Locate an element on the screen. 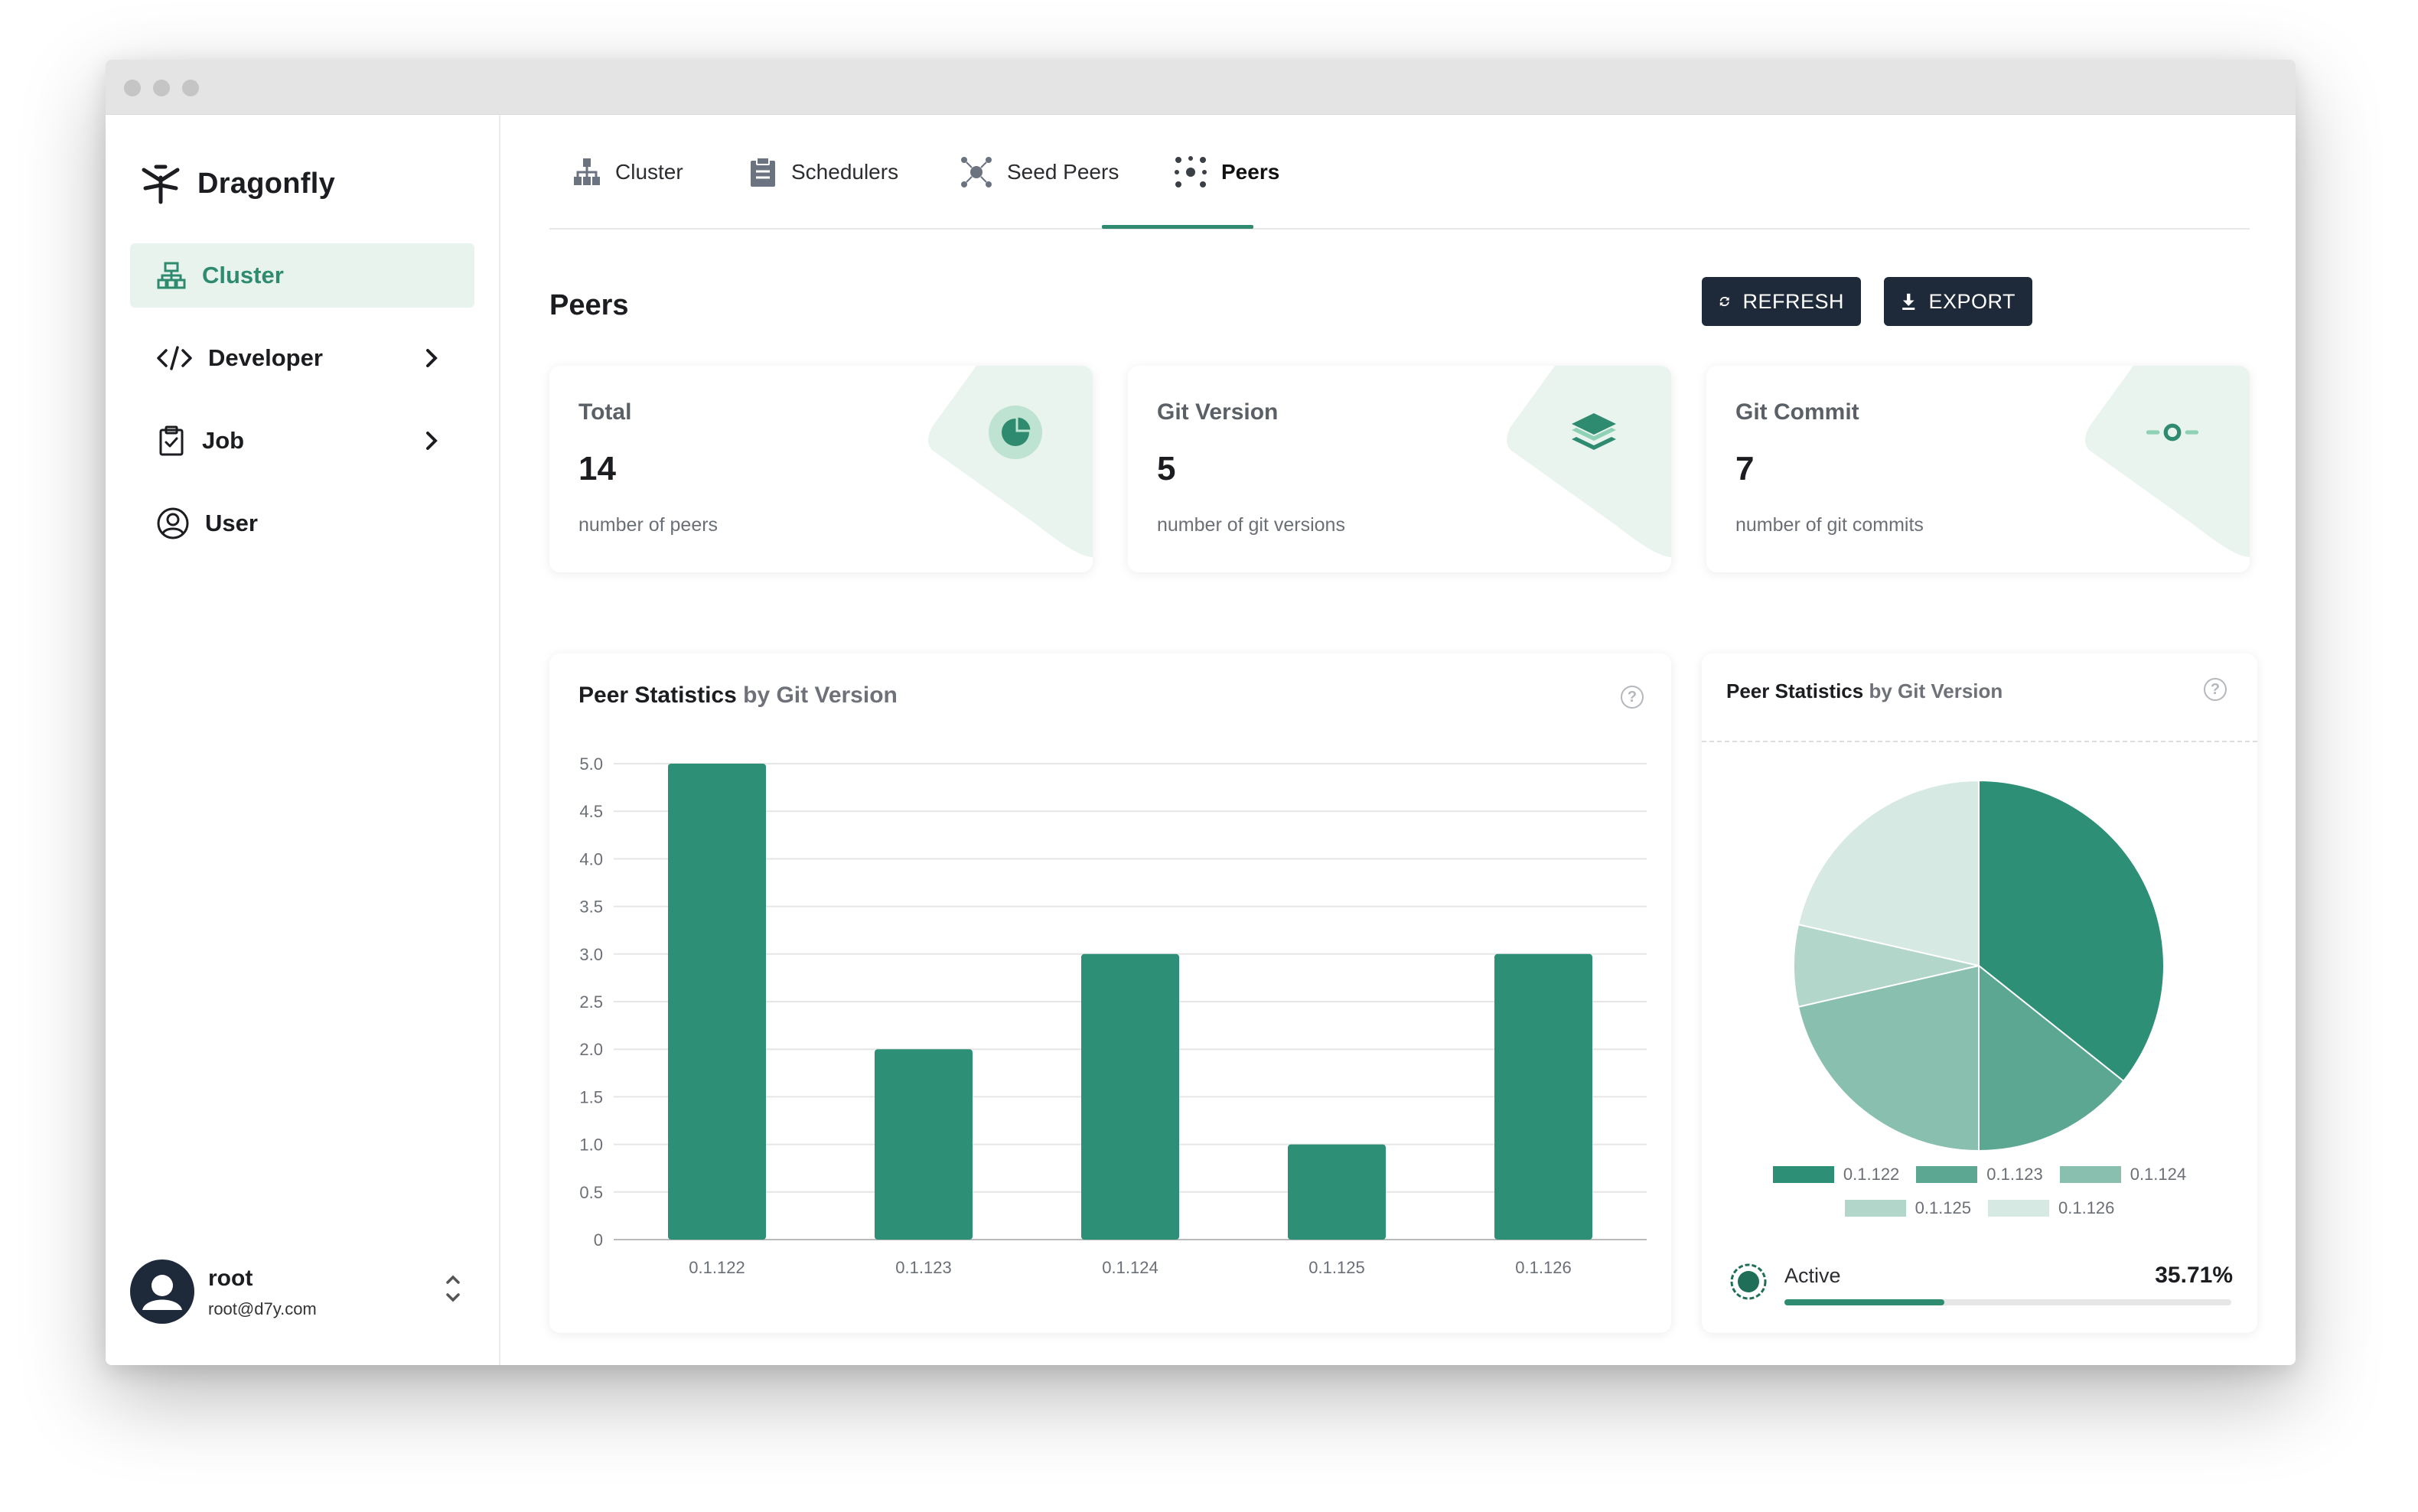  panel-title-muted: by Git Version is located at coordinates (820, 695).